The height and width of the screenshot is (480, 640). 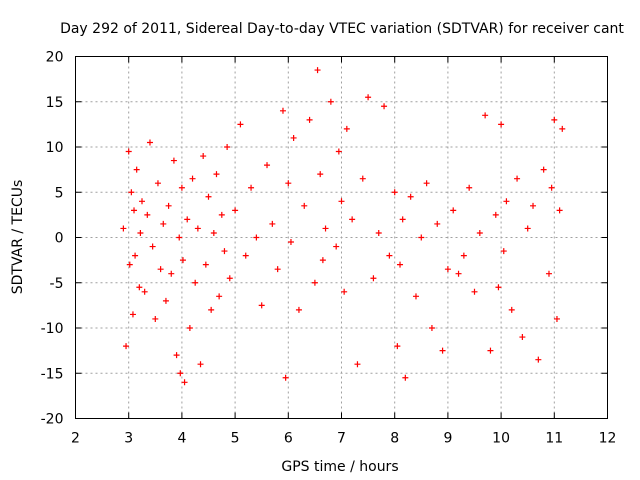 What do you see at coordinates (59, 239) in the screenshot?
I see `y-tick-label: 0` at bounding box center [59, 239].